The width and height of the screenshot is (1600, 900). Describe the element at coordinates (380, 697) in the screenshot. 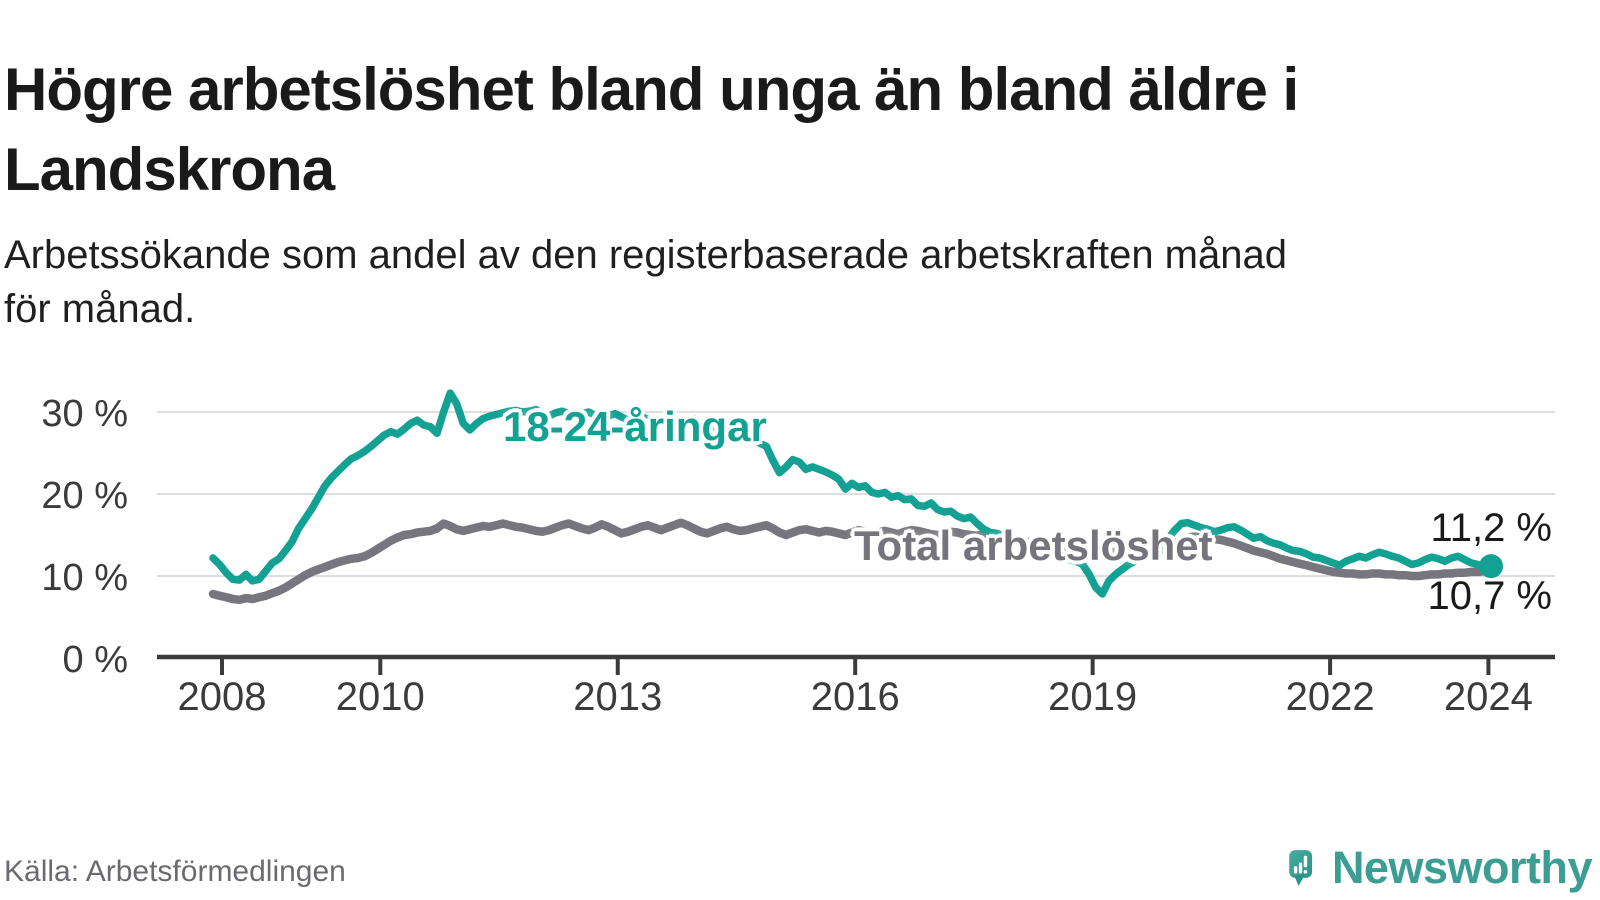

I see `x-tick-label-2010: 2010` at that location.